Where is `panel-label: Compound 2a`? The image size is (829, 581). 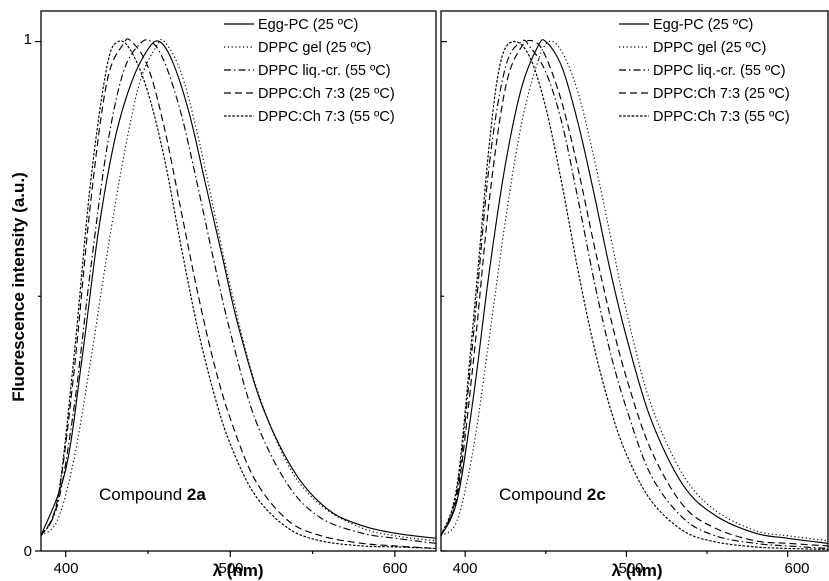 panel-label: Compound 2a is located at coordinates (152, 494).